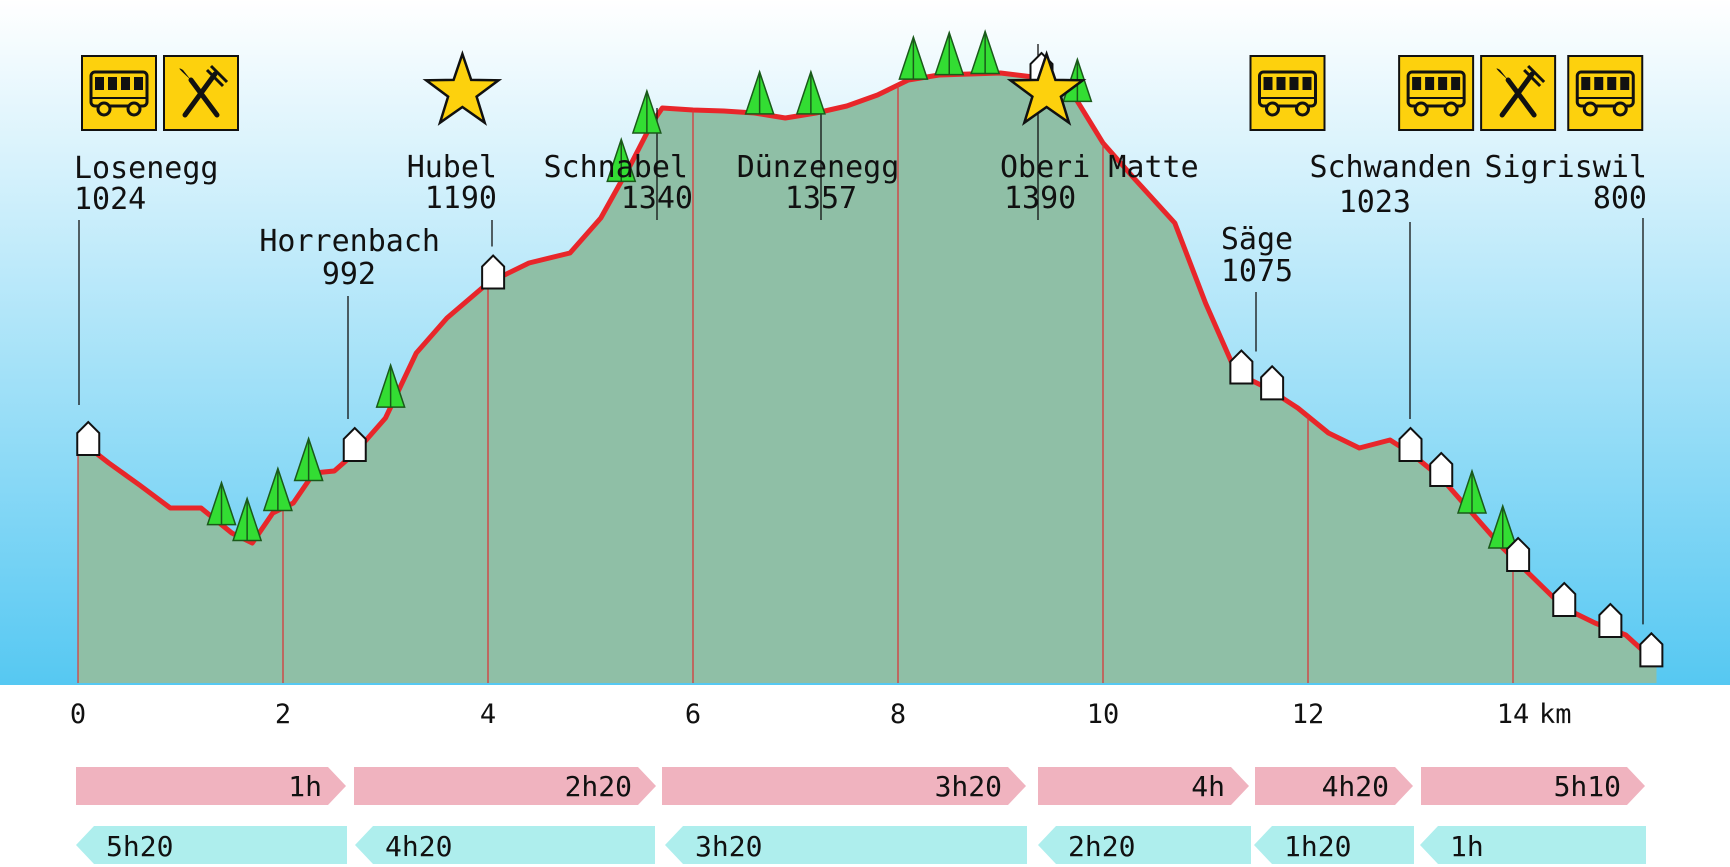 The image size is (1730, 867). What do you see at coordinates (1101, 846) in the screenshot?
I see `backward-time-label: 2h20` at bounding box center [1101, 846].